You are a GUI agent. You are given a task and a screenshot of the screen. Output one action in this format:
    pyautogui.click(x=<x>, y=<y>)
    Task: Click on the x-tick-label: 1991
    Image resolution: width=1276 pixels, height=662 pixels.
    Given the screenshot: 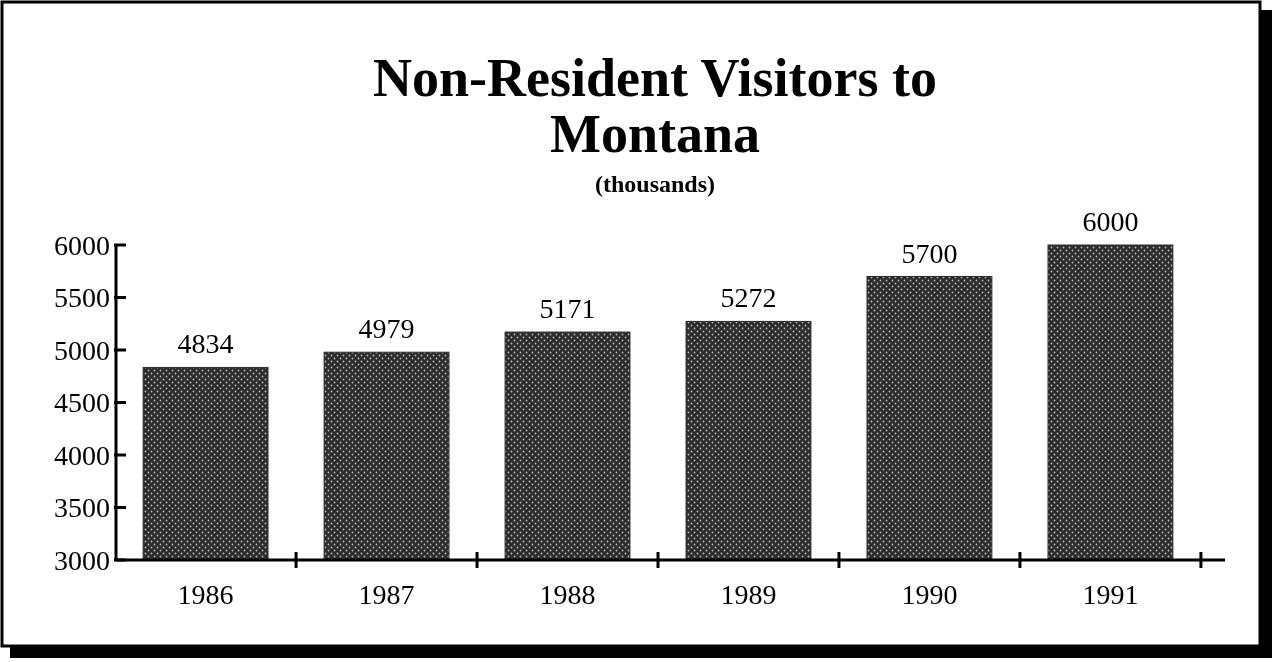 What is the action you would take?
    pyautogui.click(x=1110, y=594)
    